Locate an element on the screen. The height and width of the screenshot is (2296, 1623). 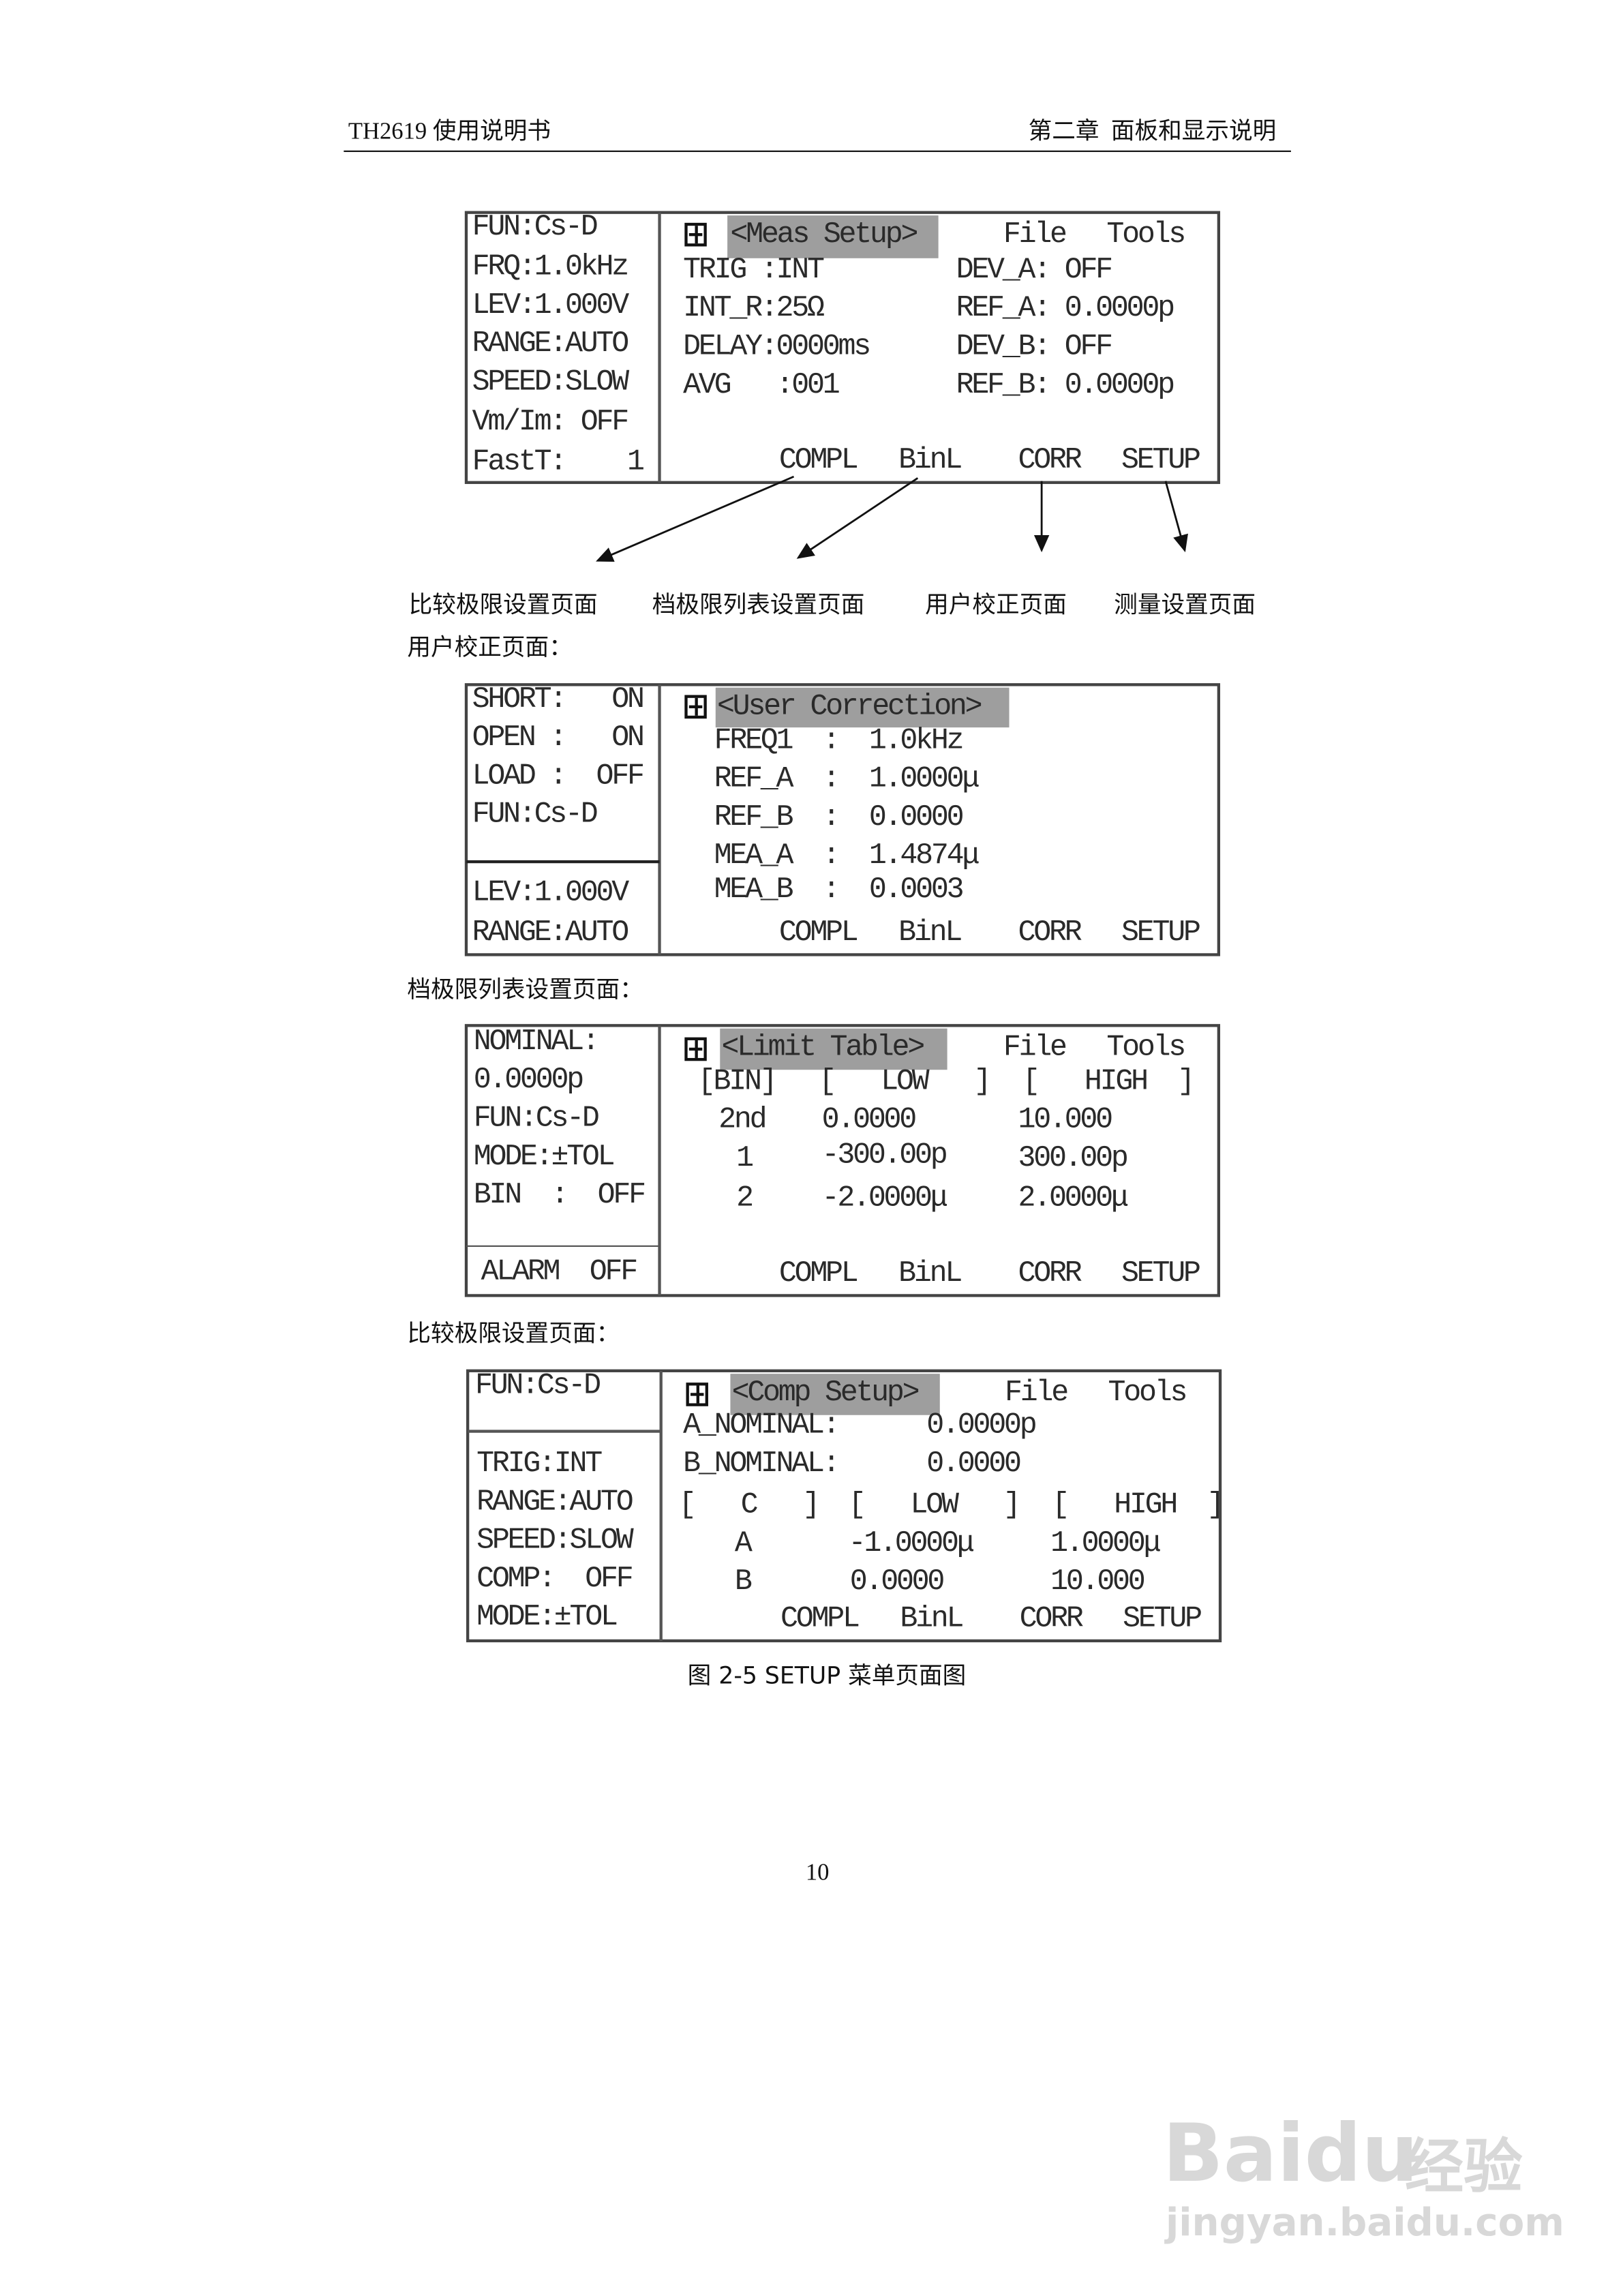
figure-caption: 图 2-5 SETUP 菜单页面图 is located at coordinates (827, 1676).